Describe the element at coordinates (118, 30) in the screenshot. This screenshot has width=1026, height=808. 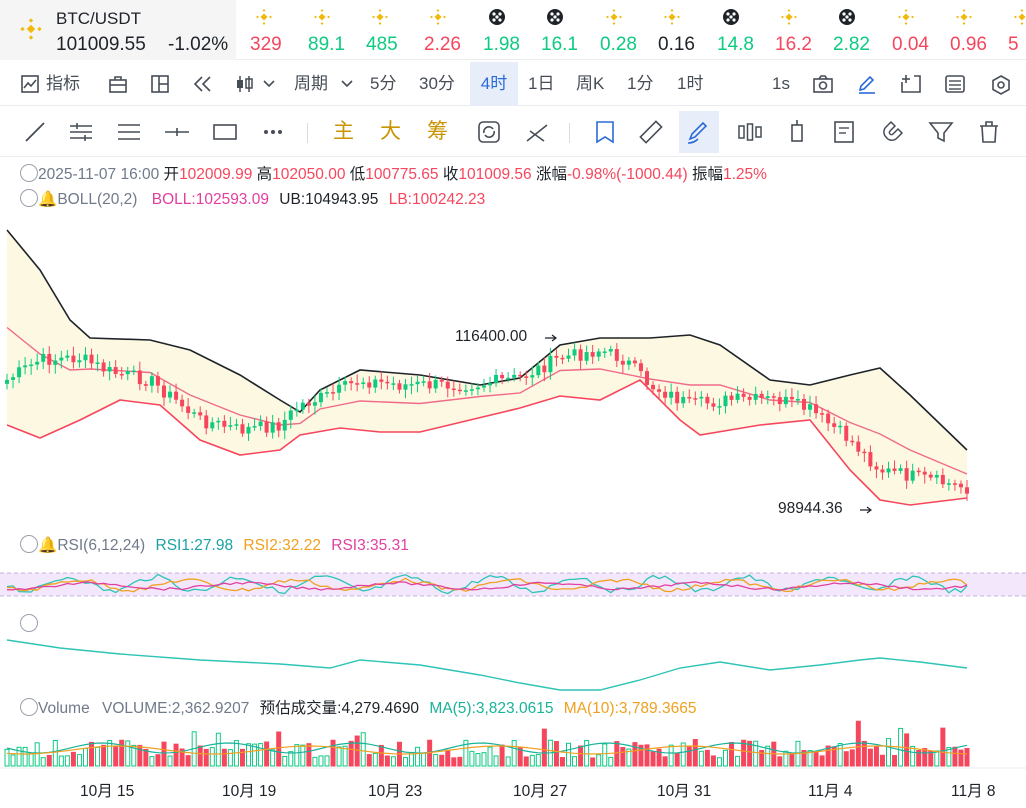
I see `symbol-box: BTC/USDT 101009.55 -1.02%` at that location.